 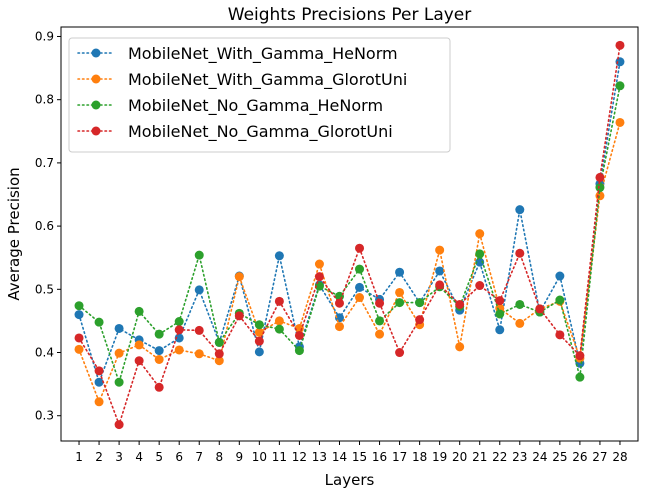 What do you see at coordinates (199, 457) in the screenshot?
I see `x-tick-label: 7` at bounding box center [199, 457].